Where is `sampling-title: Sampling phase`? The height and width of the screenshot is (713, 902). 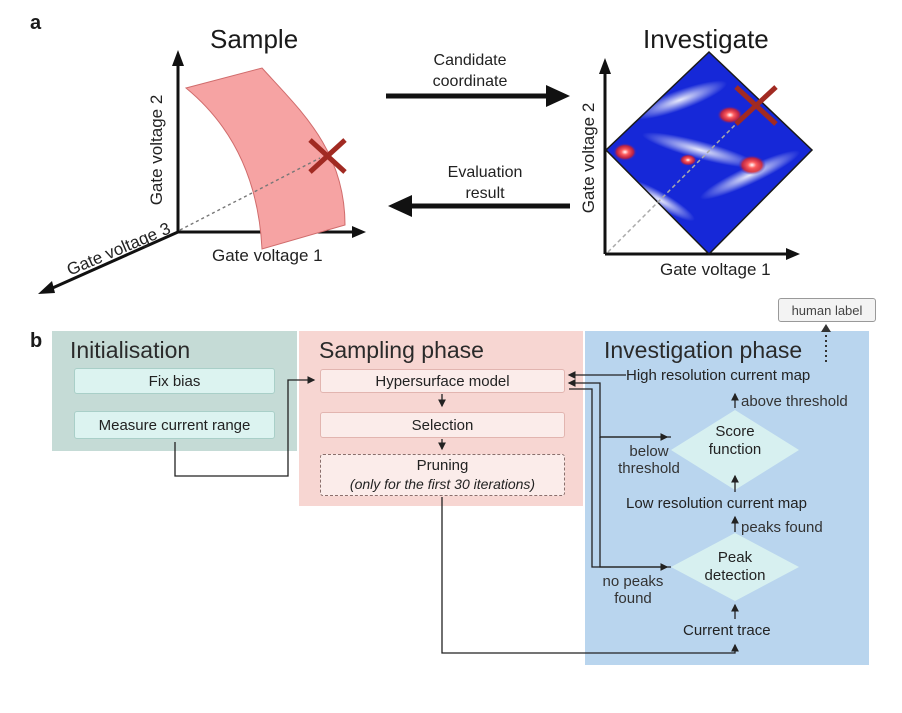
sampling-title: Sampling phase is located at coordinates (401, 350).